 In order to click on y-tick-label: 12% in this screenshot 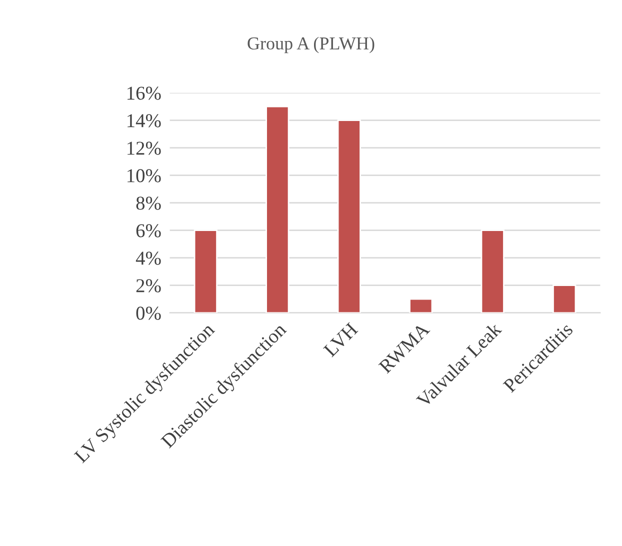, I will do `click(144, 148)`.